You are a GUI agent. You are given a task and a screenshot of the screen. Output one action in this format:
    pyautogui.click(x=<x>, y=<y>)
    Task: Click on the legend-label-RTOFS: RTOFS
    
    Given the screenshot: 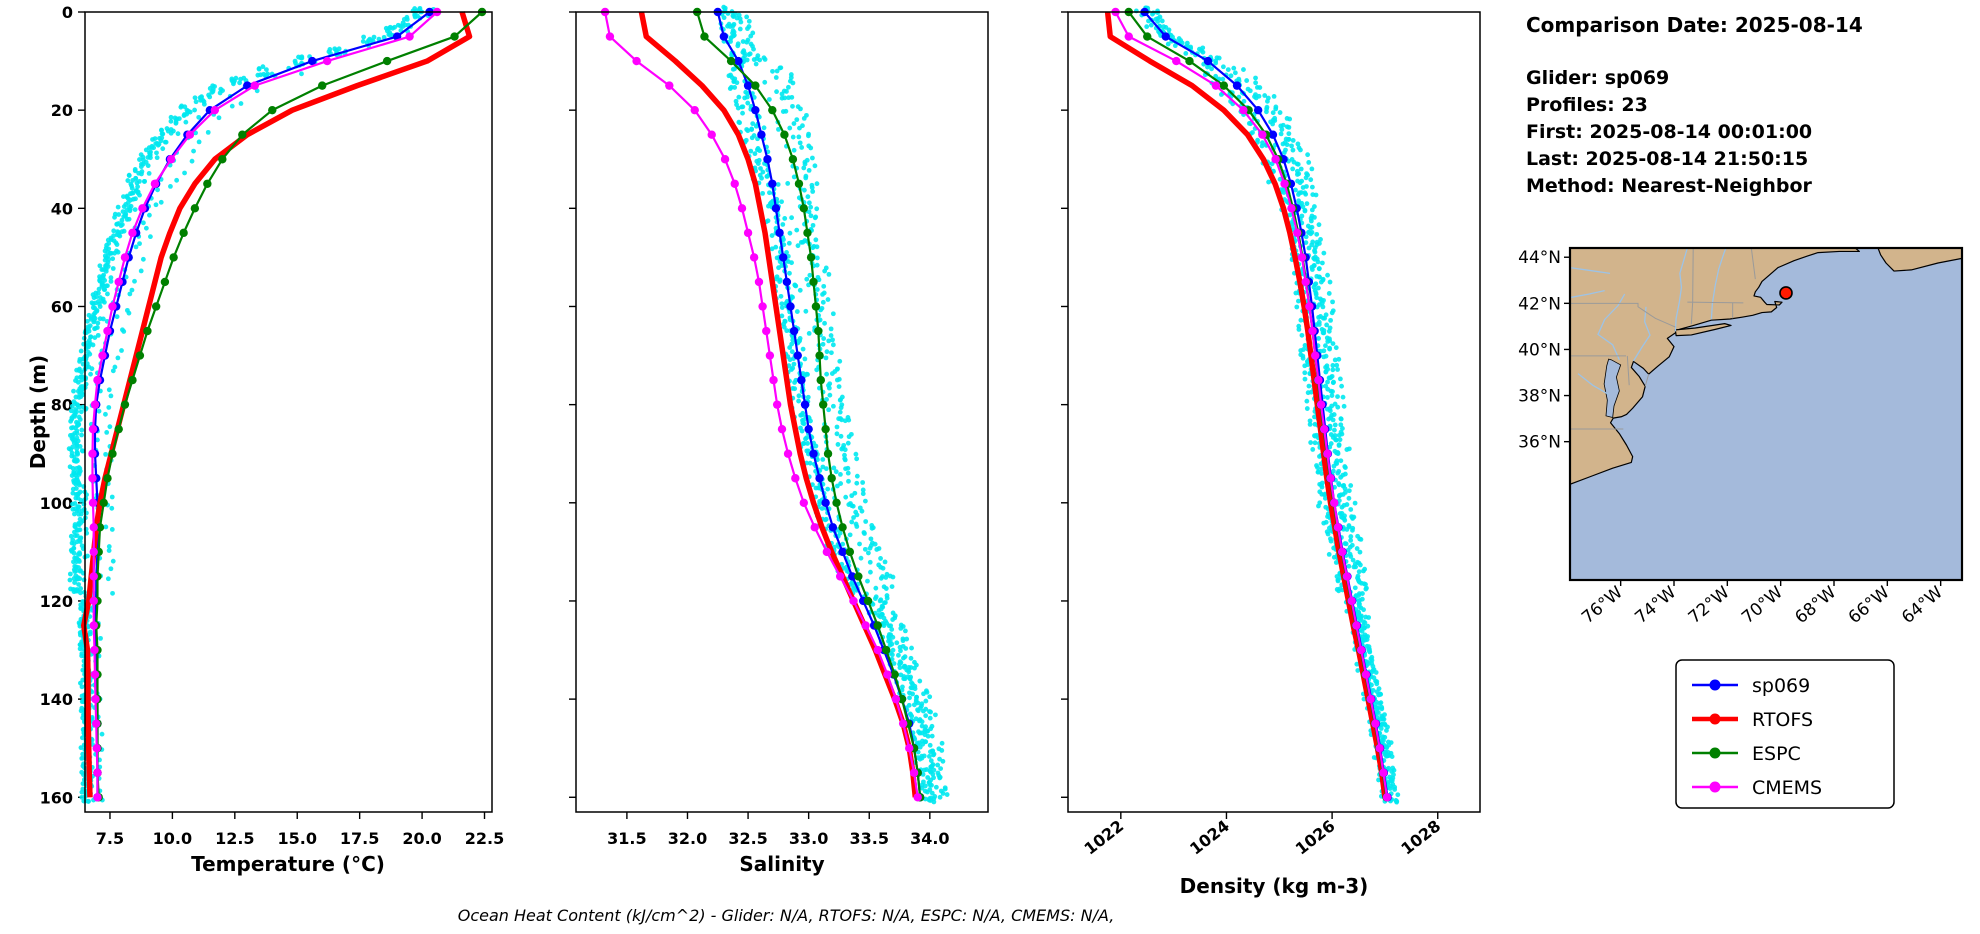 What is the action you would take?
    pyautogui.click(x=1782, y=720)
    